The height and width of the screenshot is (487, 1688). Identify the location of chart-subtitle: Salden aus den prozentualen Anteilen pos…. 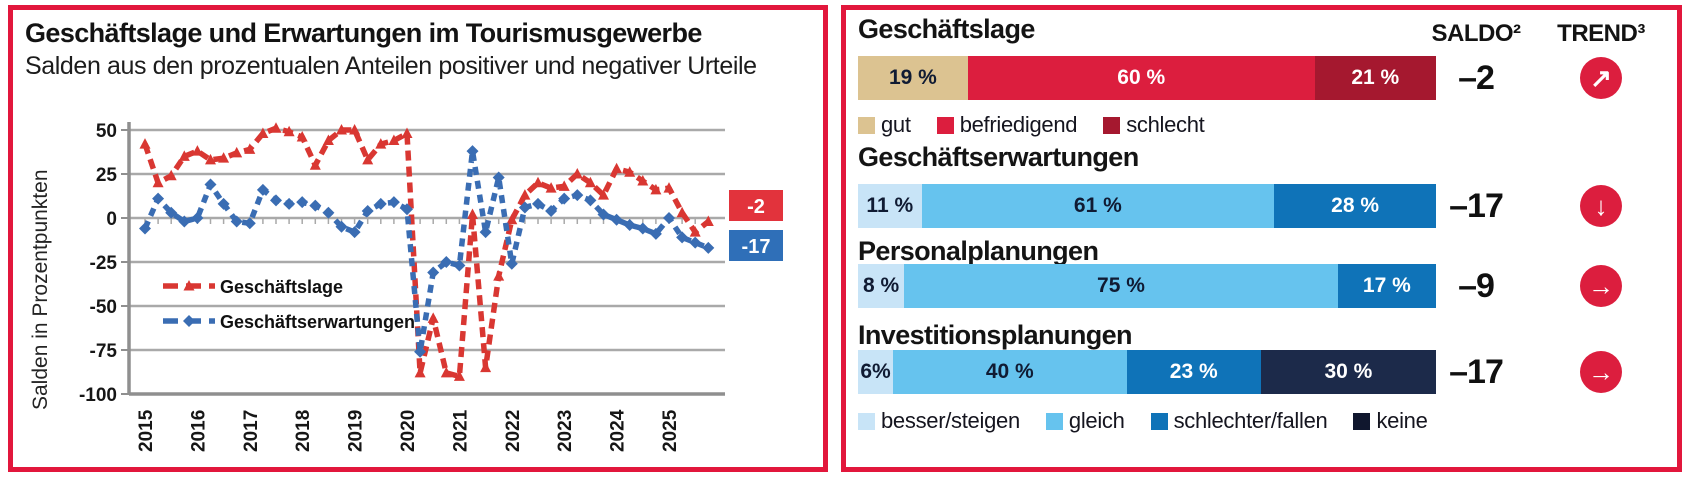
(391, 66).